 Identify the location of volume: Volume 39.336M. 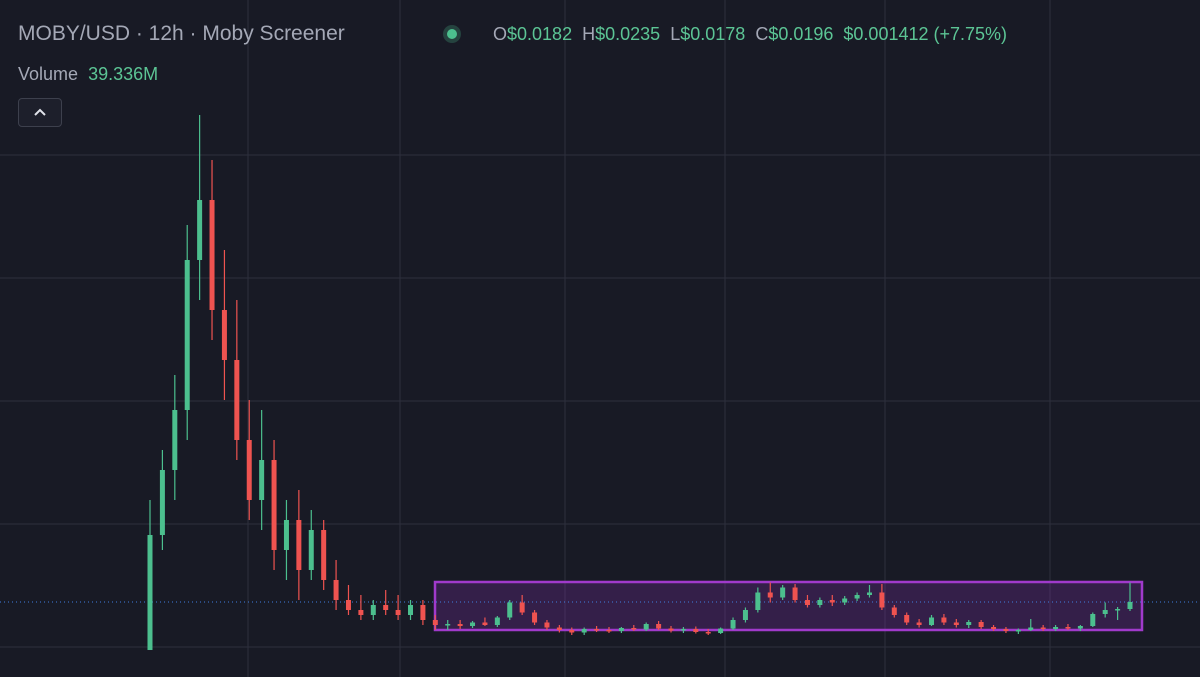
(88, 74).